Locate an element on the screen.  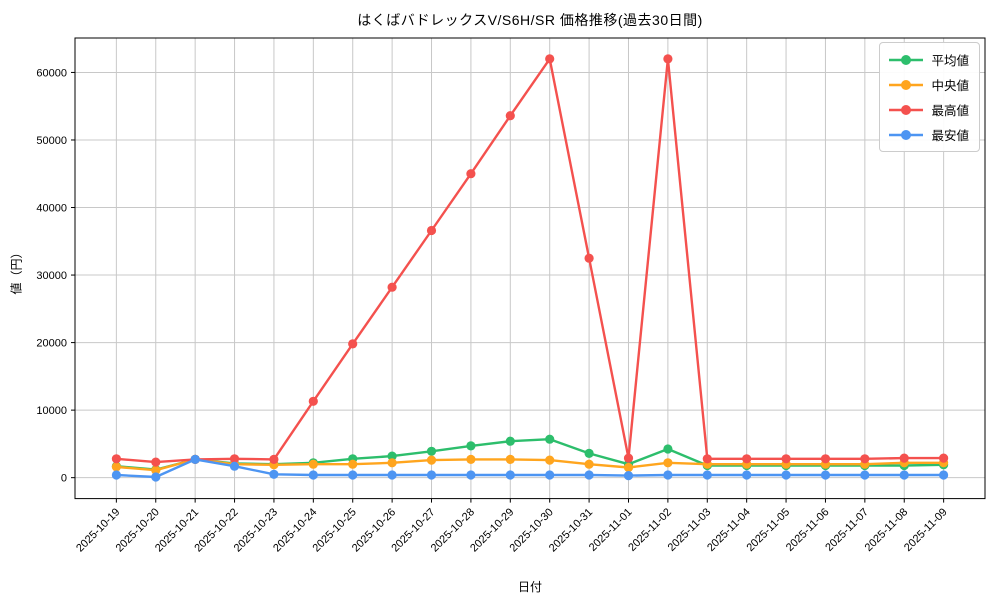
legend-marker-highest is located at coordinates (906, 109).